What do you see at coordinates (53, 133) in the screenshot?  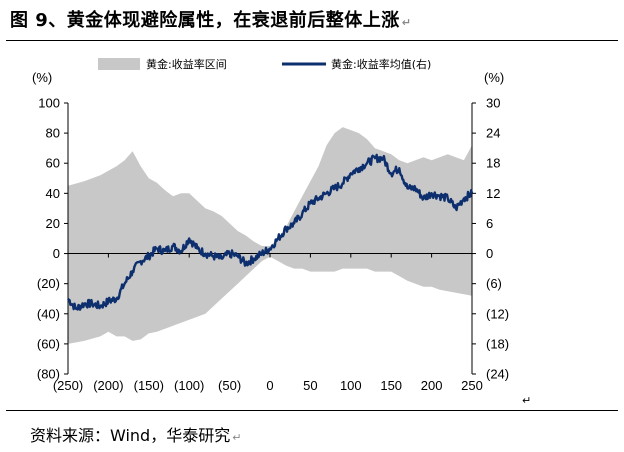 I see `left-tick-label: 80` at bounding box center [53, 133].